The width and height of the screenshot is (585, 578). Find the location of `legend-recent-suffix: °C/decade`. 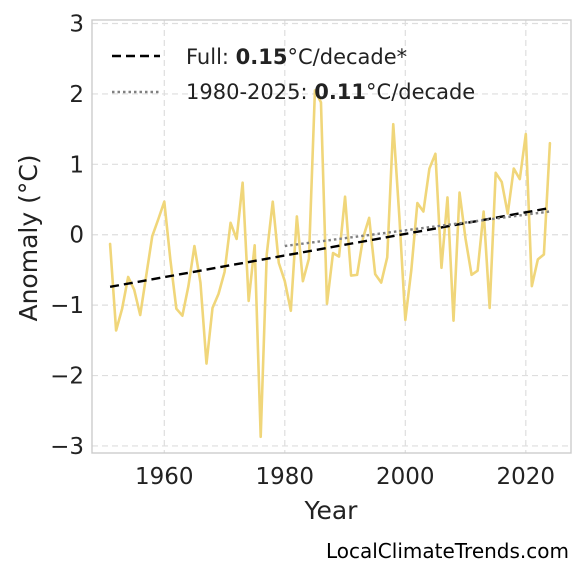

legend-recent-suffix: °C/decade is located at coordinates (420, 92).